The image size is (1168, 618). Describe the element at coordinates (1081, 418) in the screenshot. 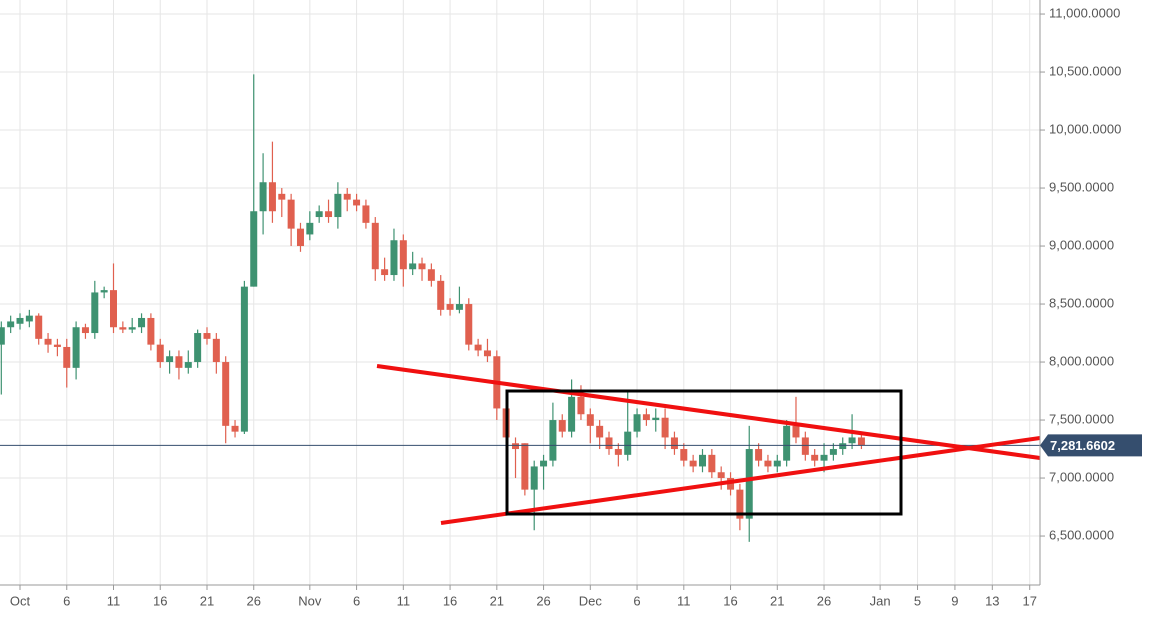

I see `y-tick-label: 7,500.0000` at that location.